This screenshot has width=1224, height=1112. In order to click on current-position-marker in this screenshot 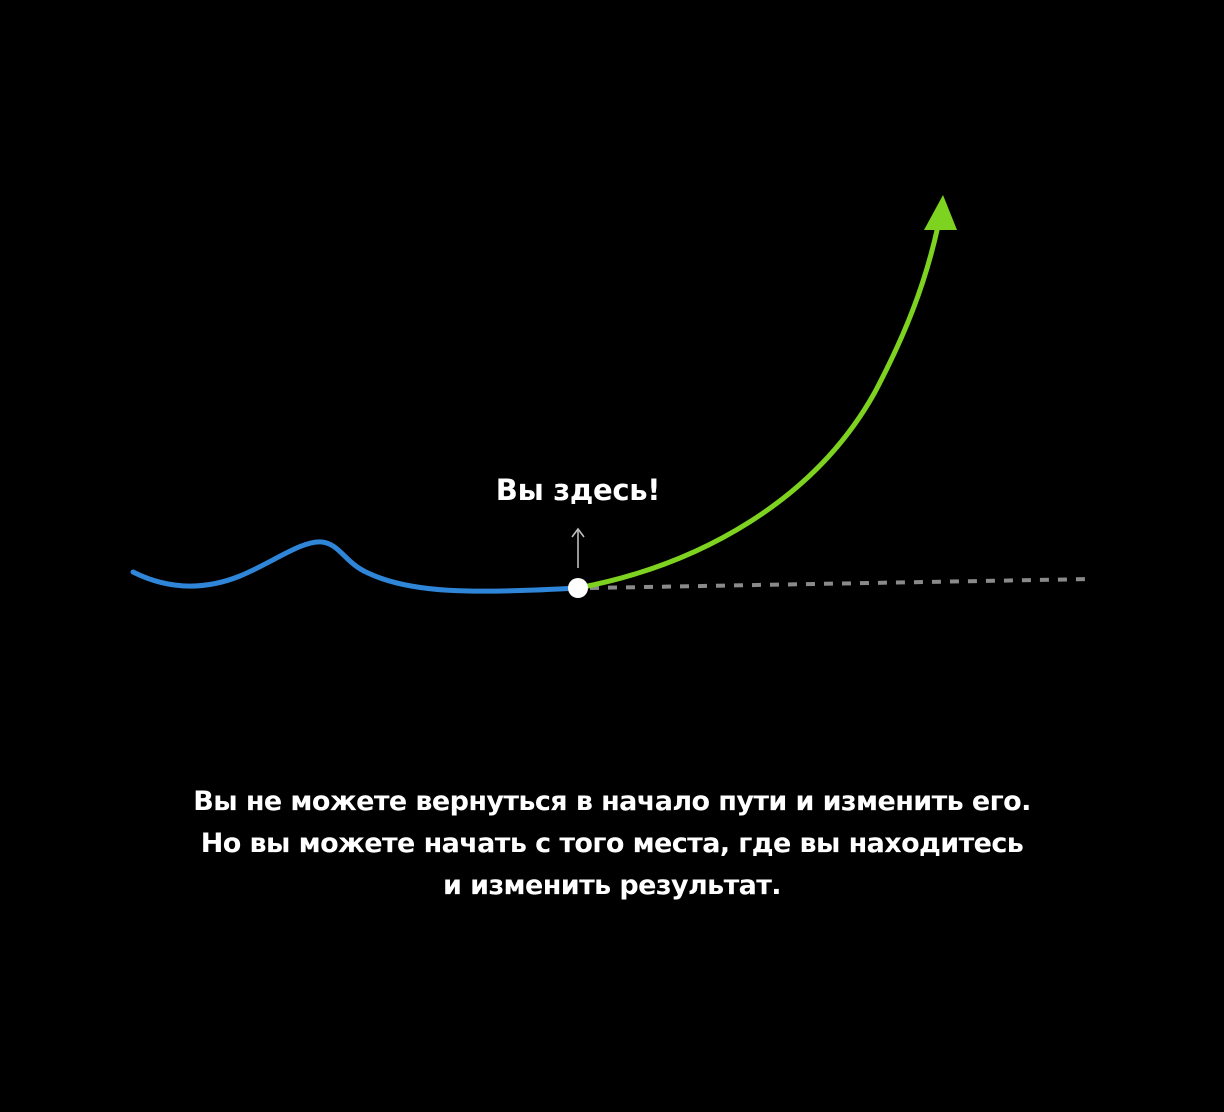, I will do `click(578, 588)`.